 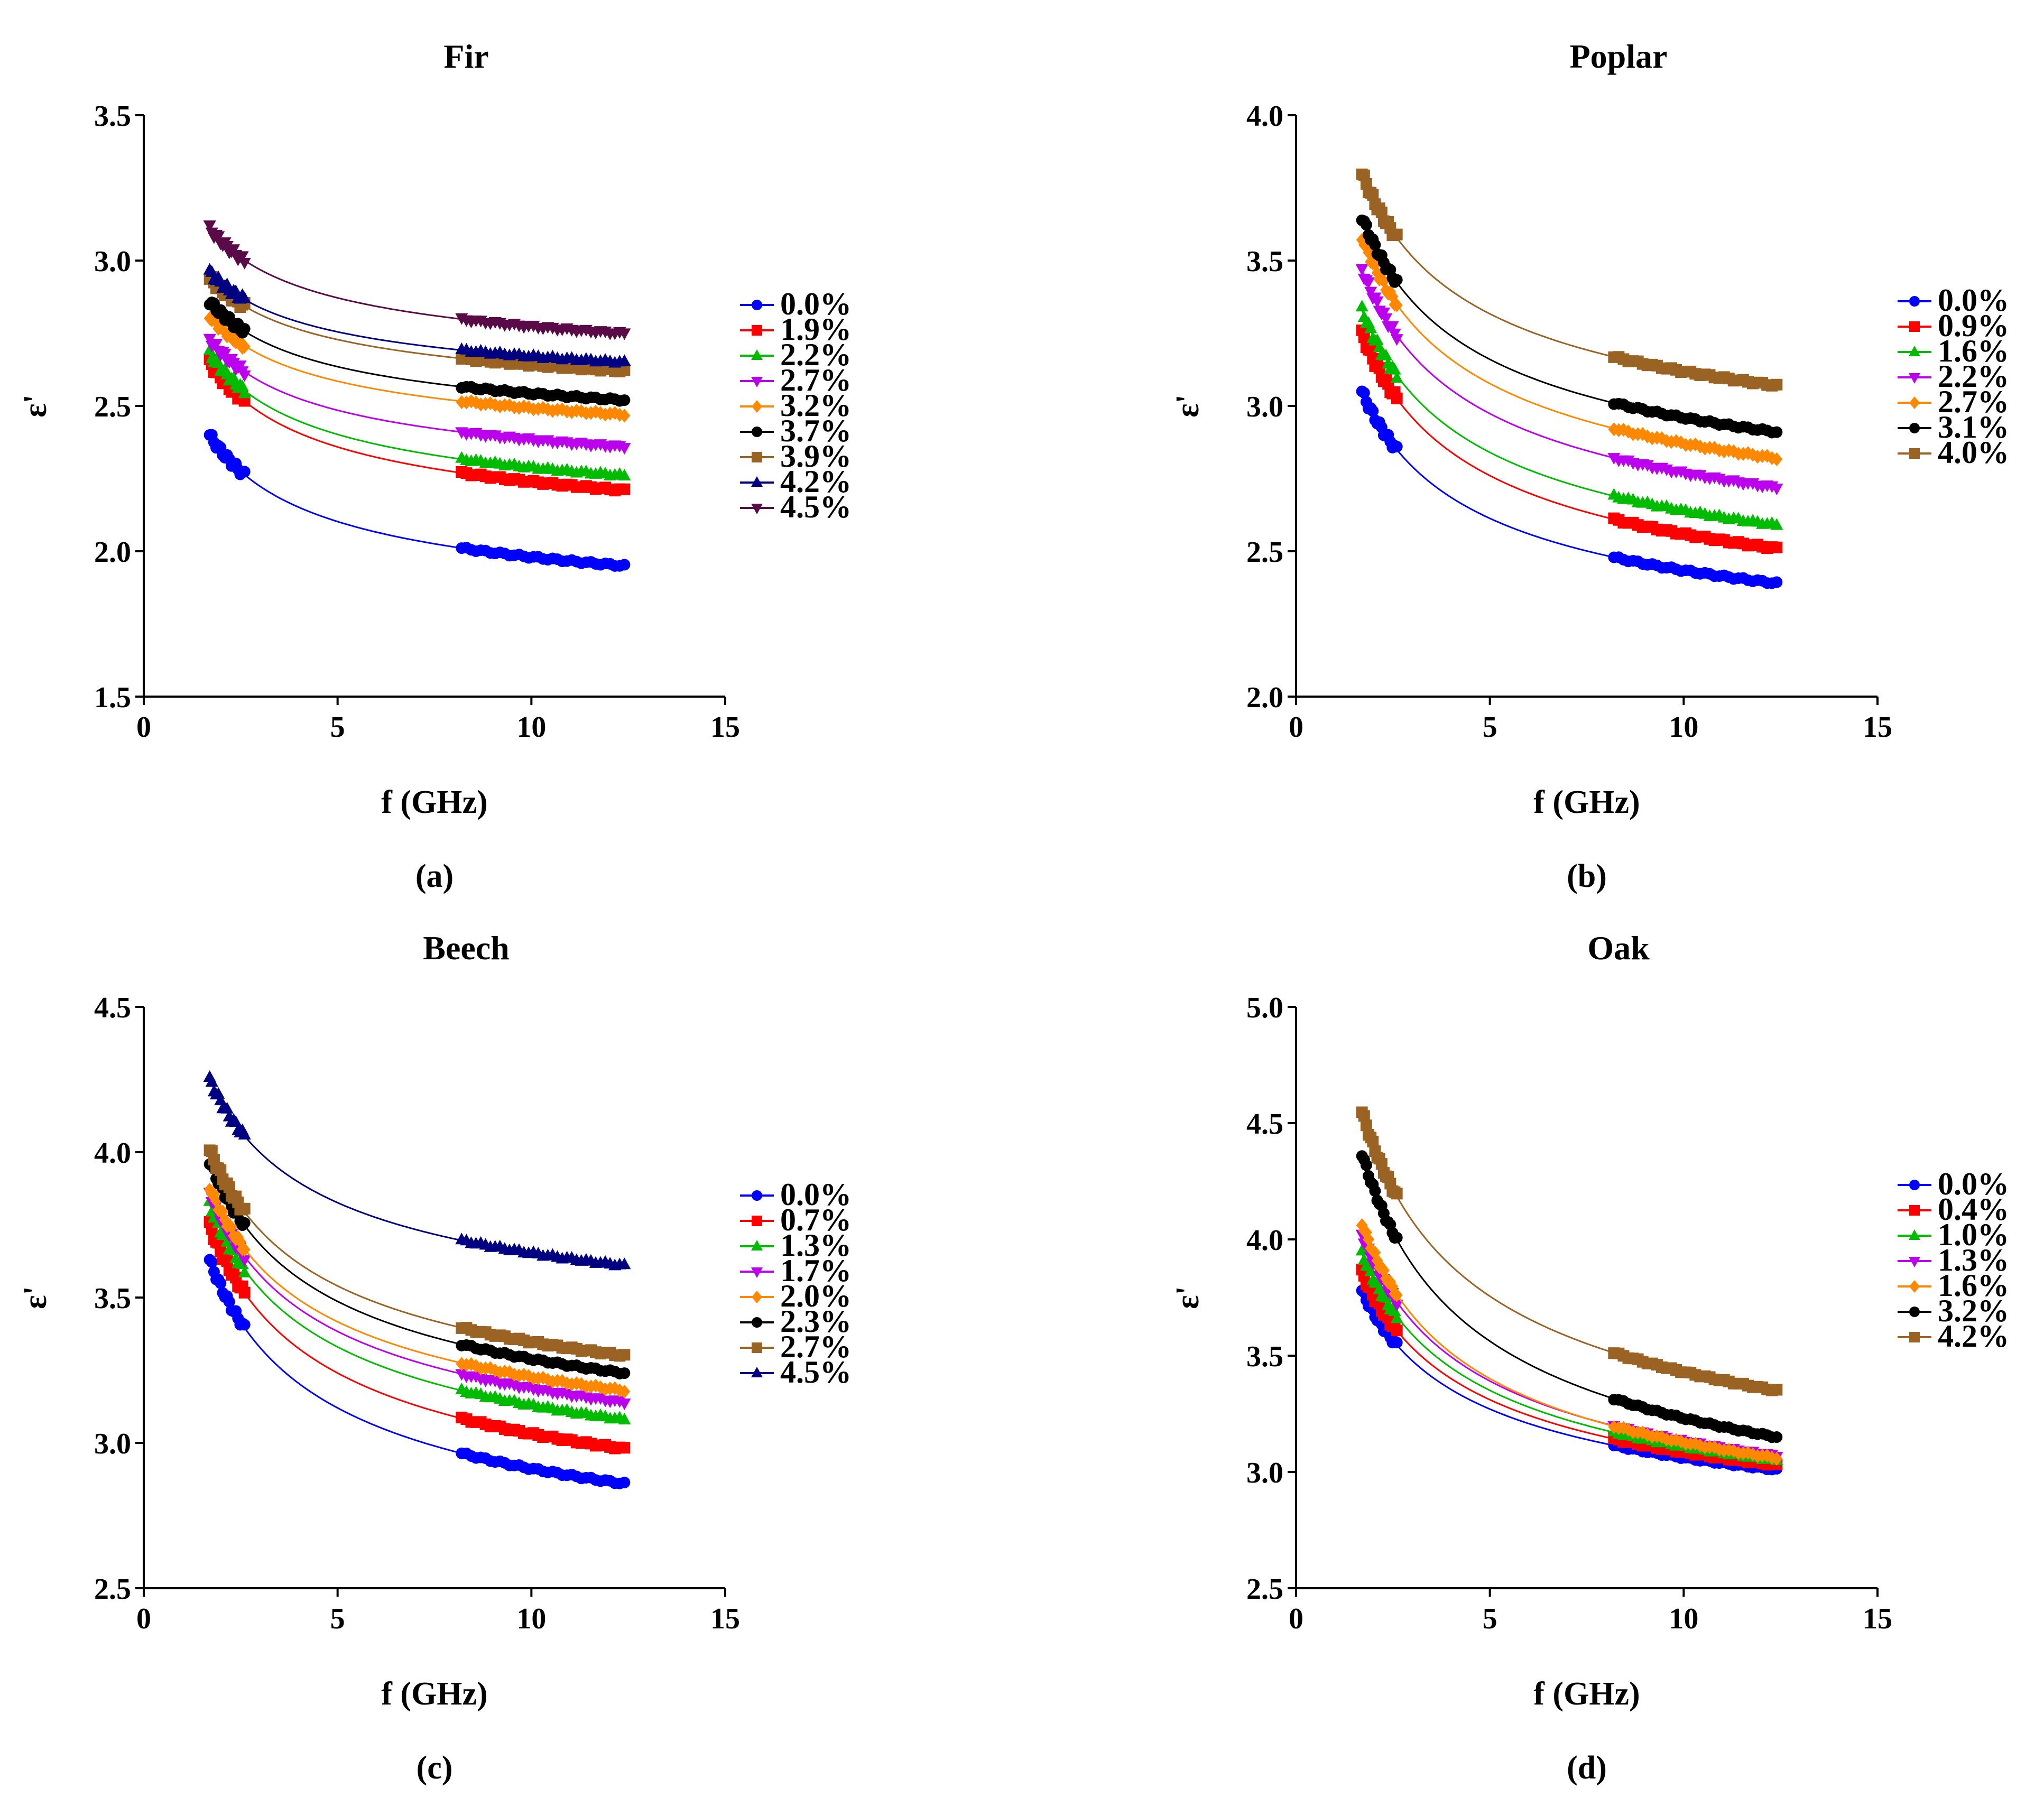 I want to click on legend-label: 3.1%, so click(x=1974, y=427).